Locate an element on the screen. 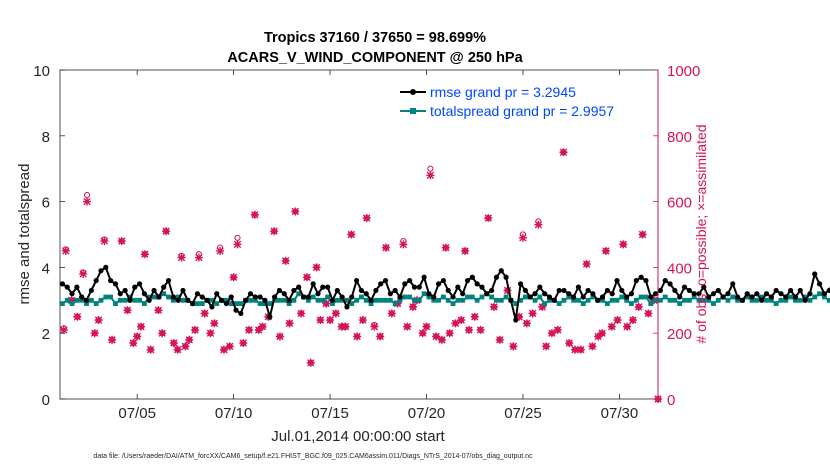  x-tick-label: 07/15 is located at coordinates (330, 413).